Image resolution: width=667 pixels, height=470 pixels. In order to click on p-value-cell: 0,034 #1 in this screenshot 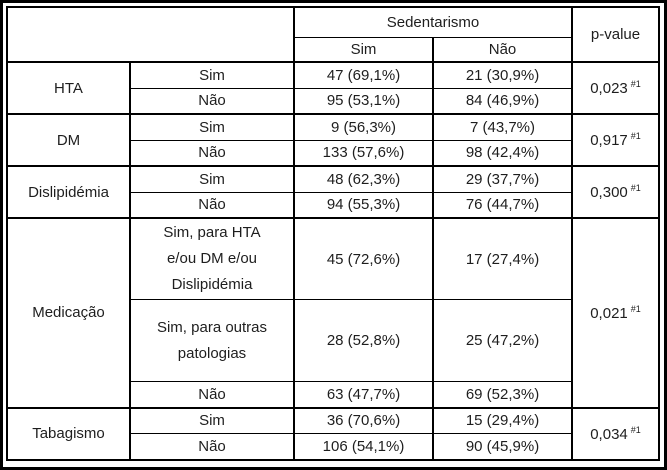, I will do `click(615, 433)`.